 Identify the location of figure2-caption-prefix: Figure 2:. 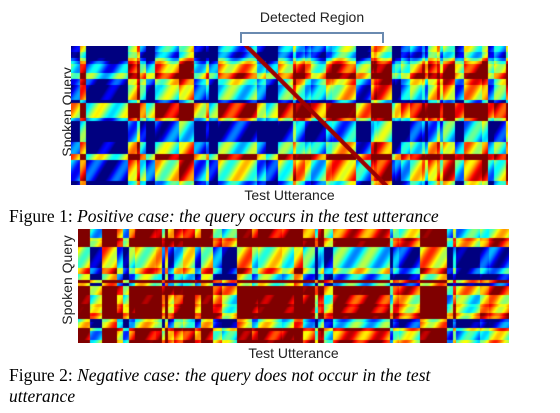
(41, 375).